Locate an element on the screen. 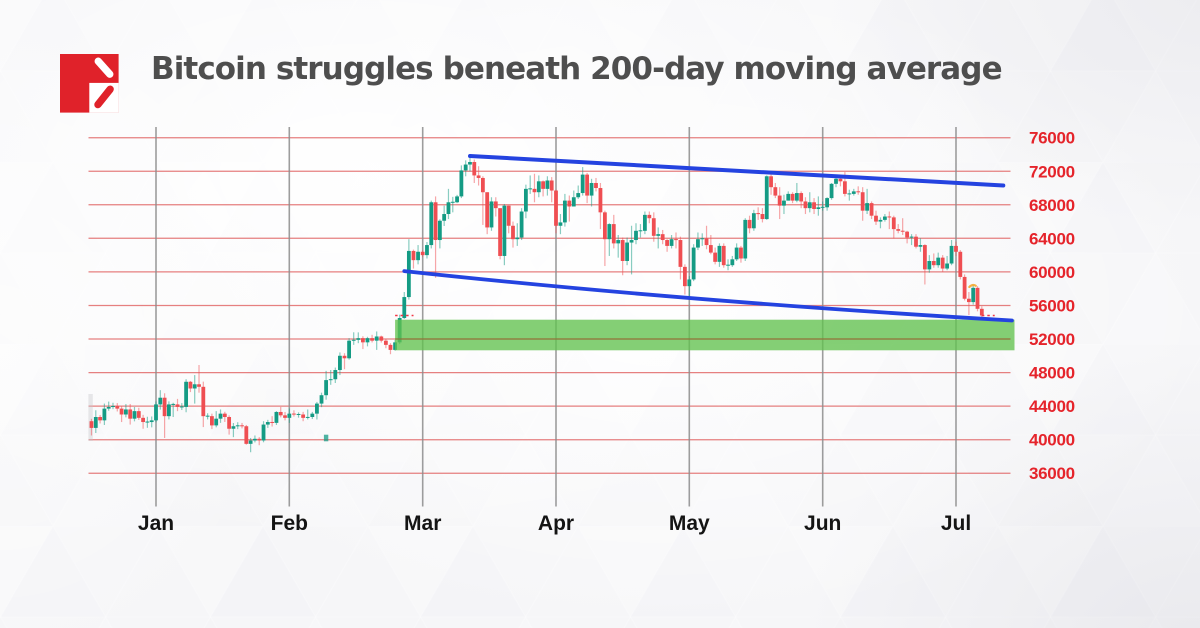 This screenshot has width=1200, height=628. price-tick-label: 36000 is located at coordinates (1052, 473).